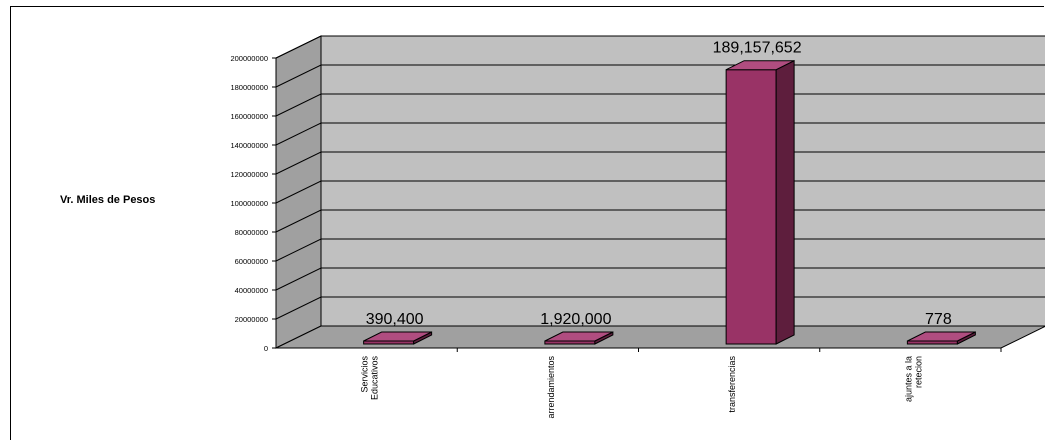  Describe the element at coordinates (785, 202) in the screenshot. I see `bar-side` at that location.